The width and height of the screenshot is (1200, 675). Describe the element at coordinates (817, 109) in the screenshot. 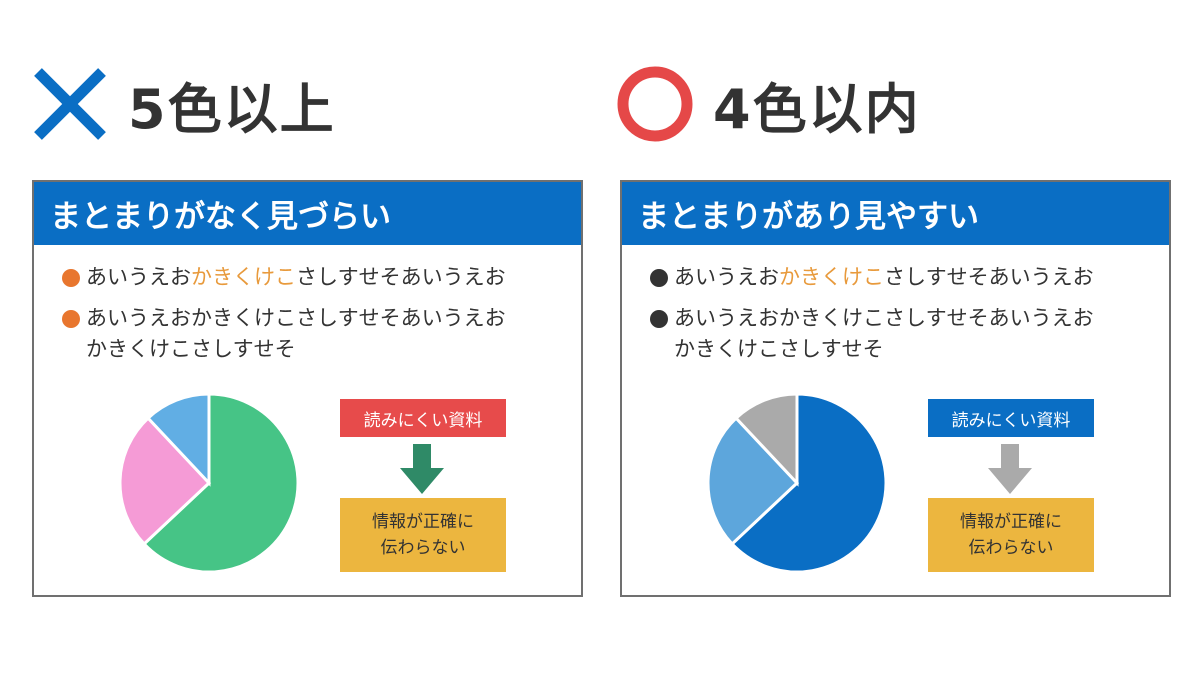

I see `right-heading-text: 4色以内` at that location.